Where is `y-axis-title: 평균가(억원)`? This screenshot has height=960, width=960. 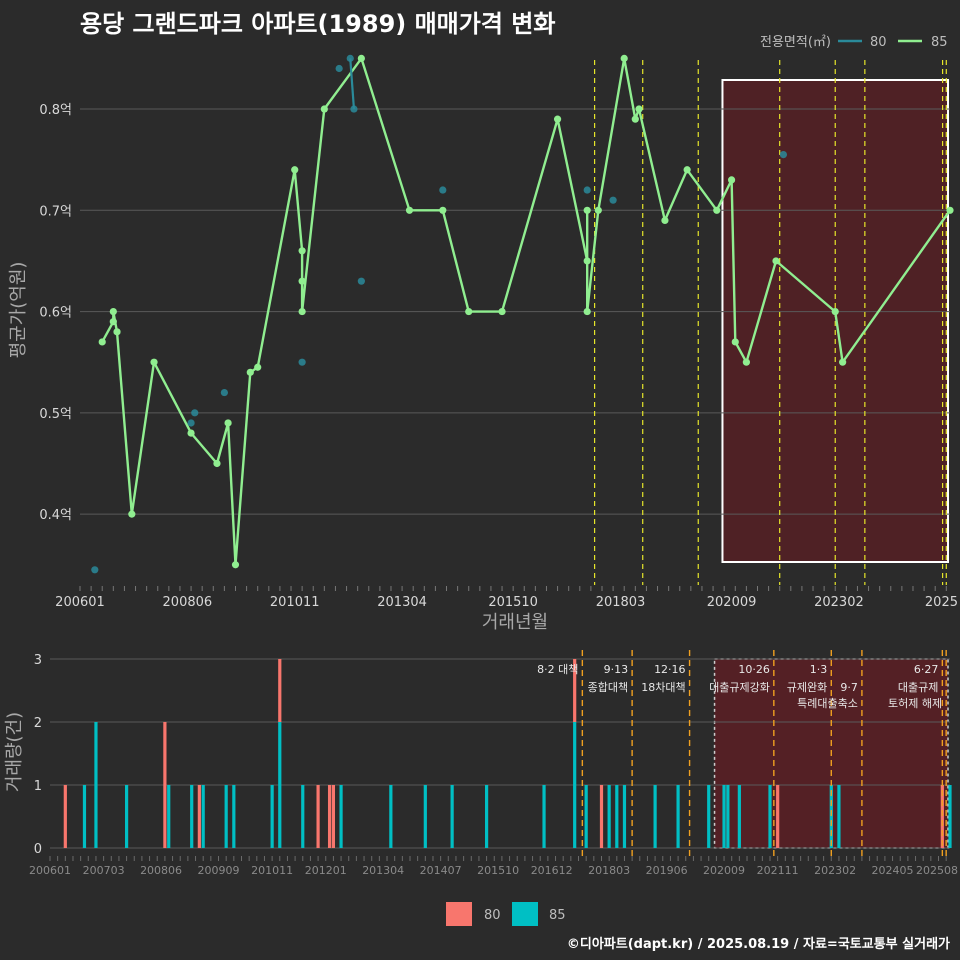 y-axis-title: 평균가(억원) is located at coordinates (18, 310).